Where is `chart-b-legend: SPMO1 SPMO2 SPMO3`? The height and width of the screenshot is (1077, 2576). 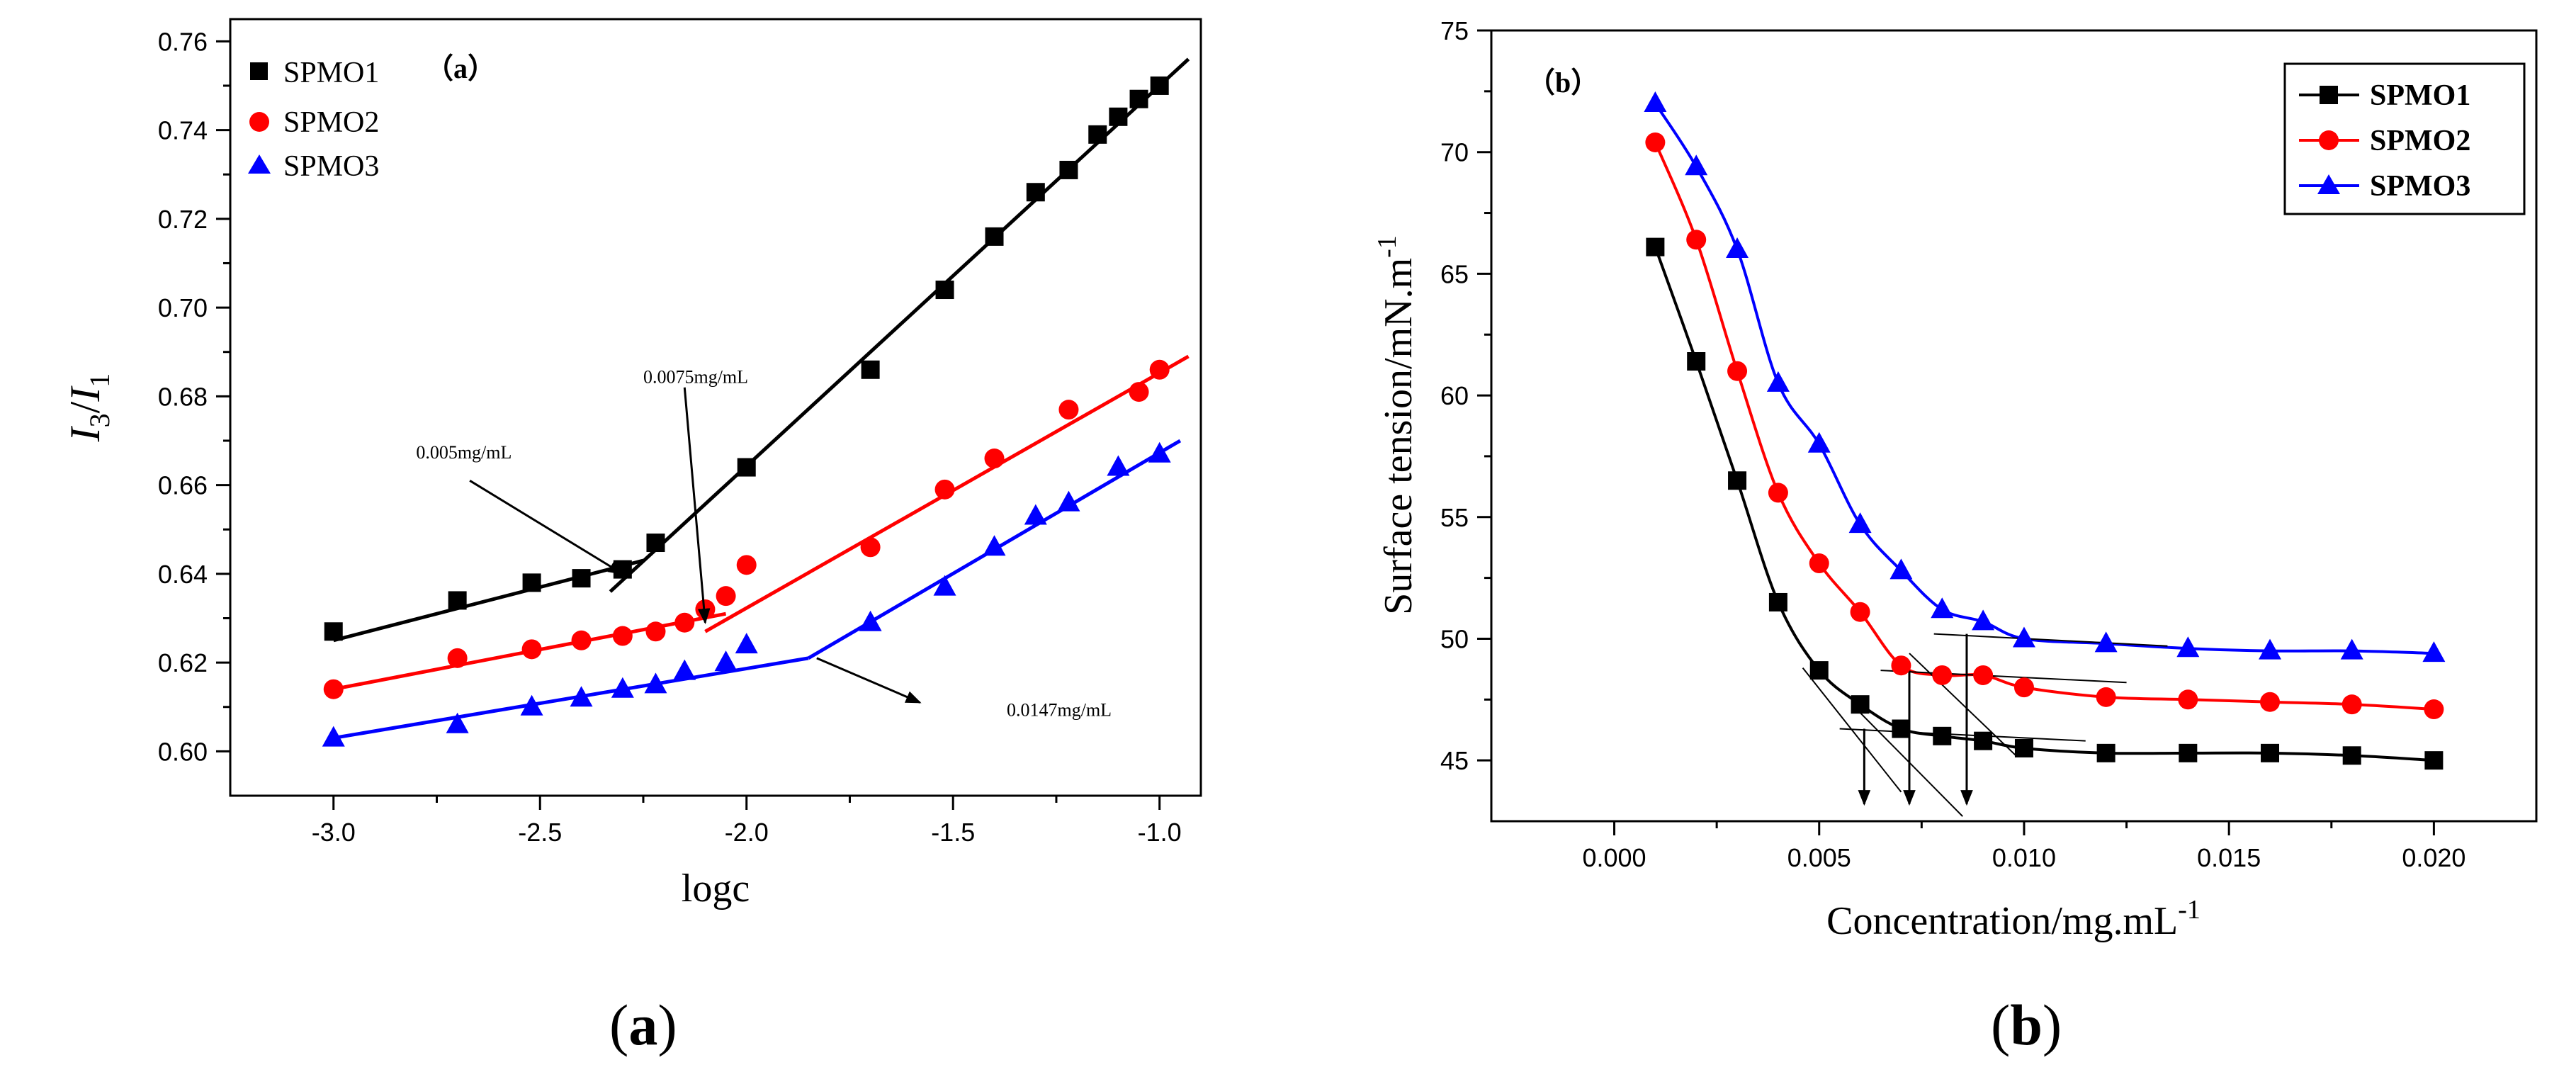
chart-b-legend: SPMO1 SPMO2 SPMO3 is located at coordinates (2404, 138).